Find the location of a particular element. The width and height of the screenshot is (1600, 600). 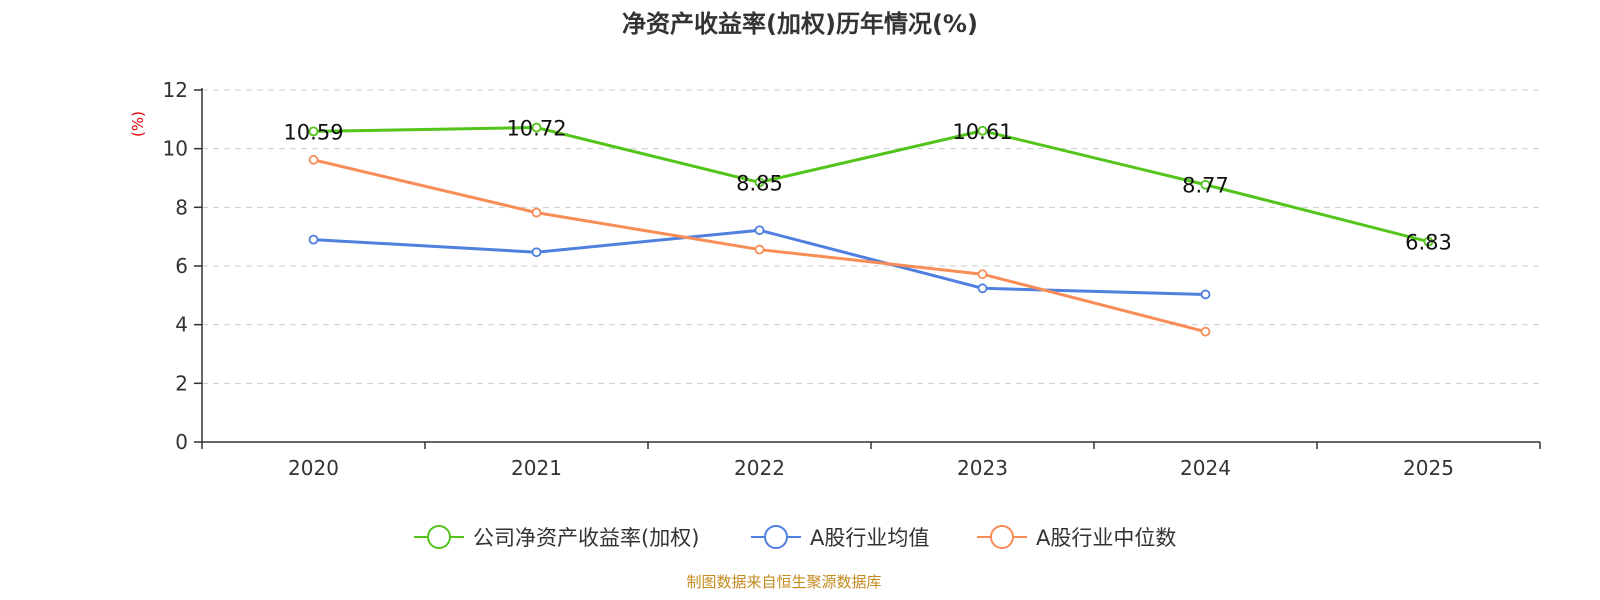

y-tick-label: 0 is located at coordinates (181, 442).